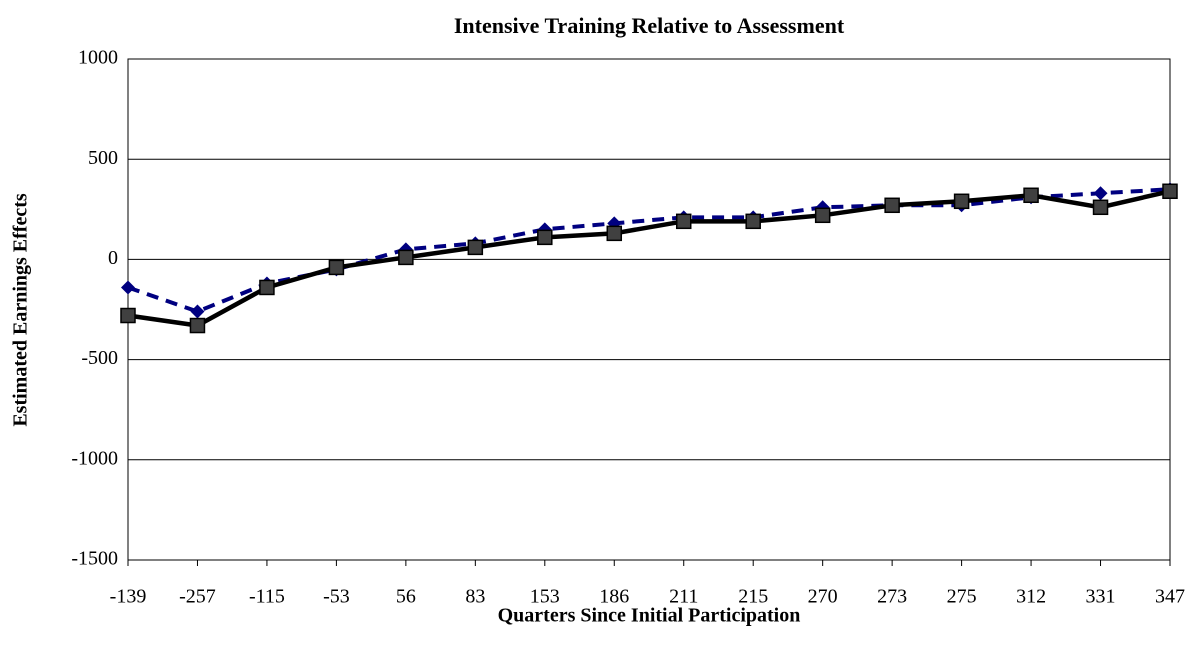 The height and width of the screenshot is (658, 1190). I want to click on x-tick-label: 186, so click(614, 597).